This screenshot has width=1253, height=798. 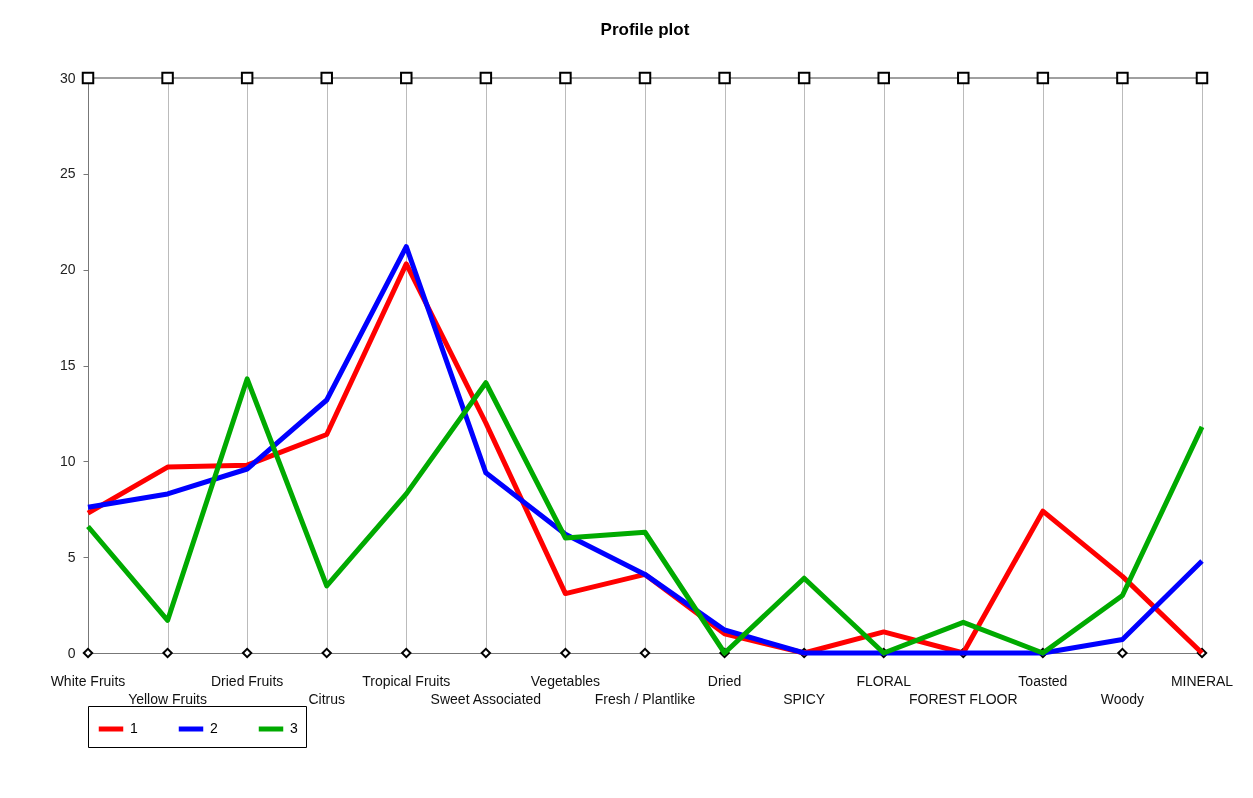 I want to click on y-tick-label: 5, so click(x=71, y=556).